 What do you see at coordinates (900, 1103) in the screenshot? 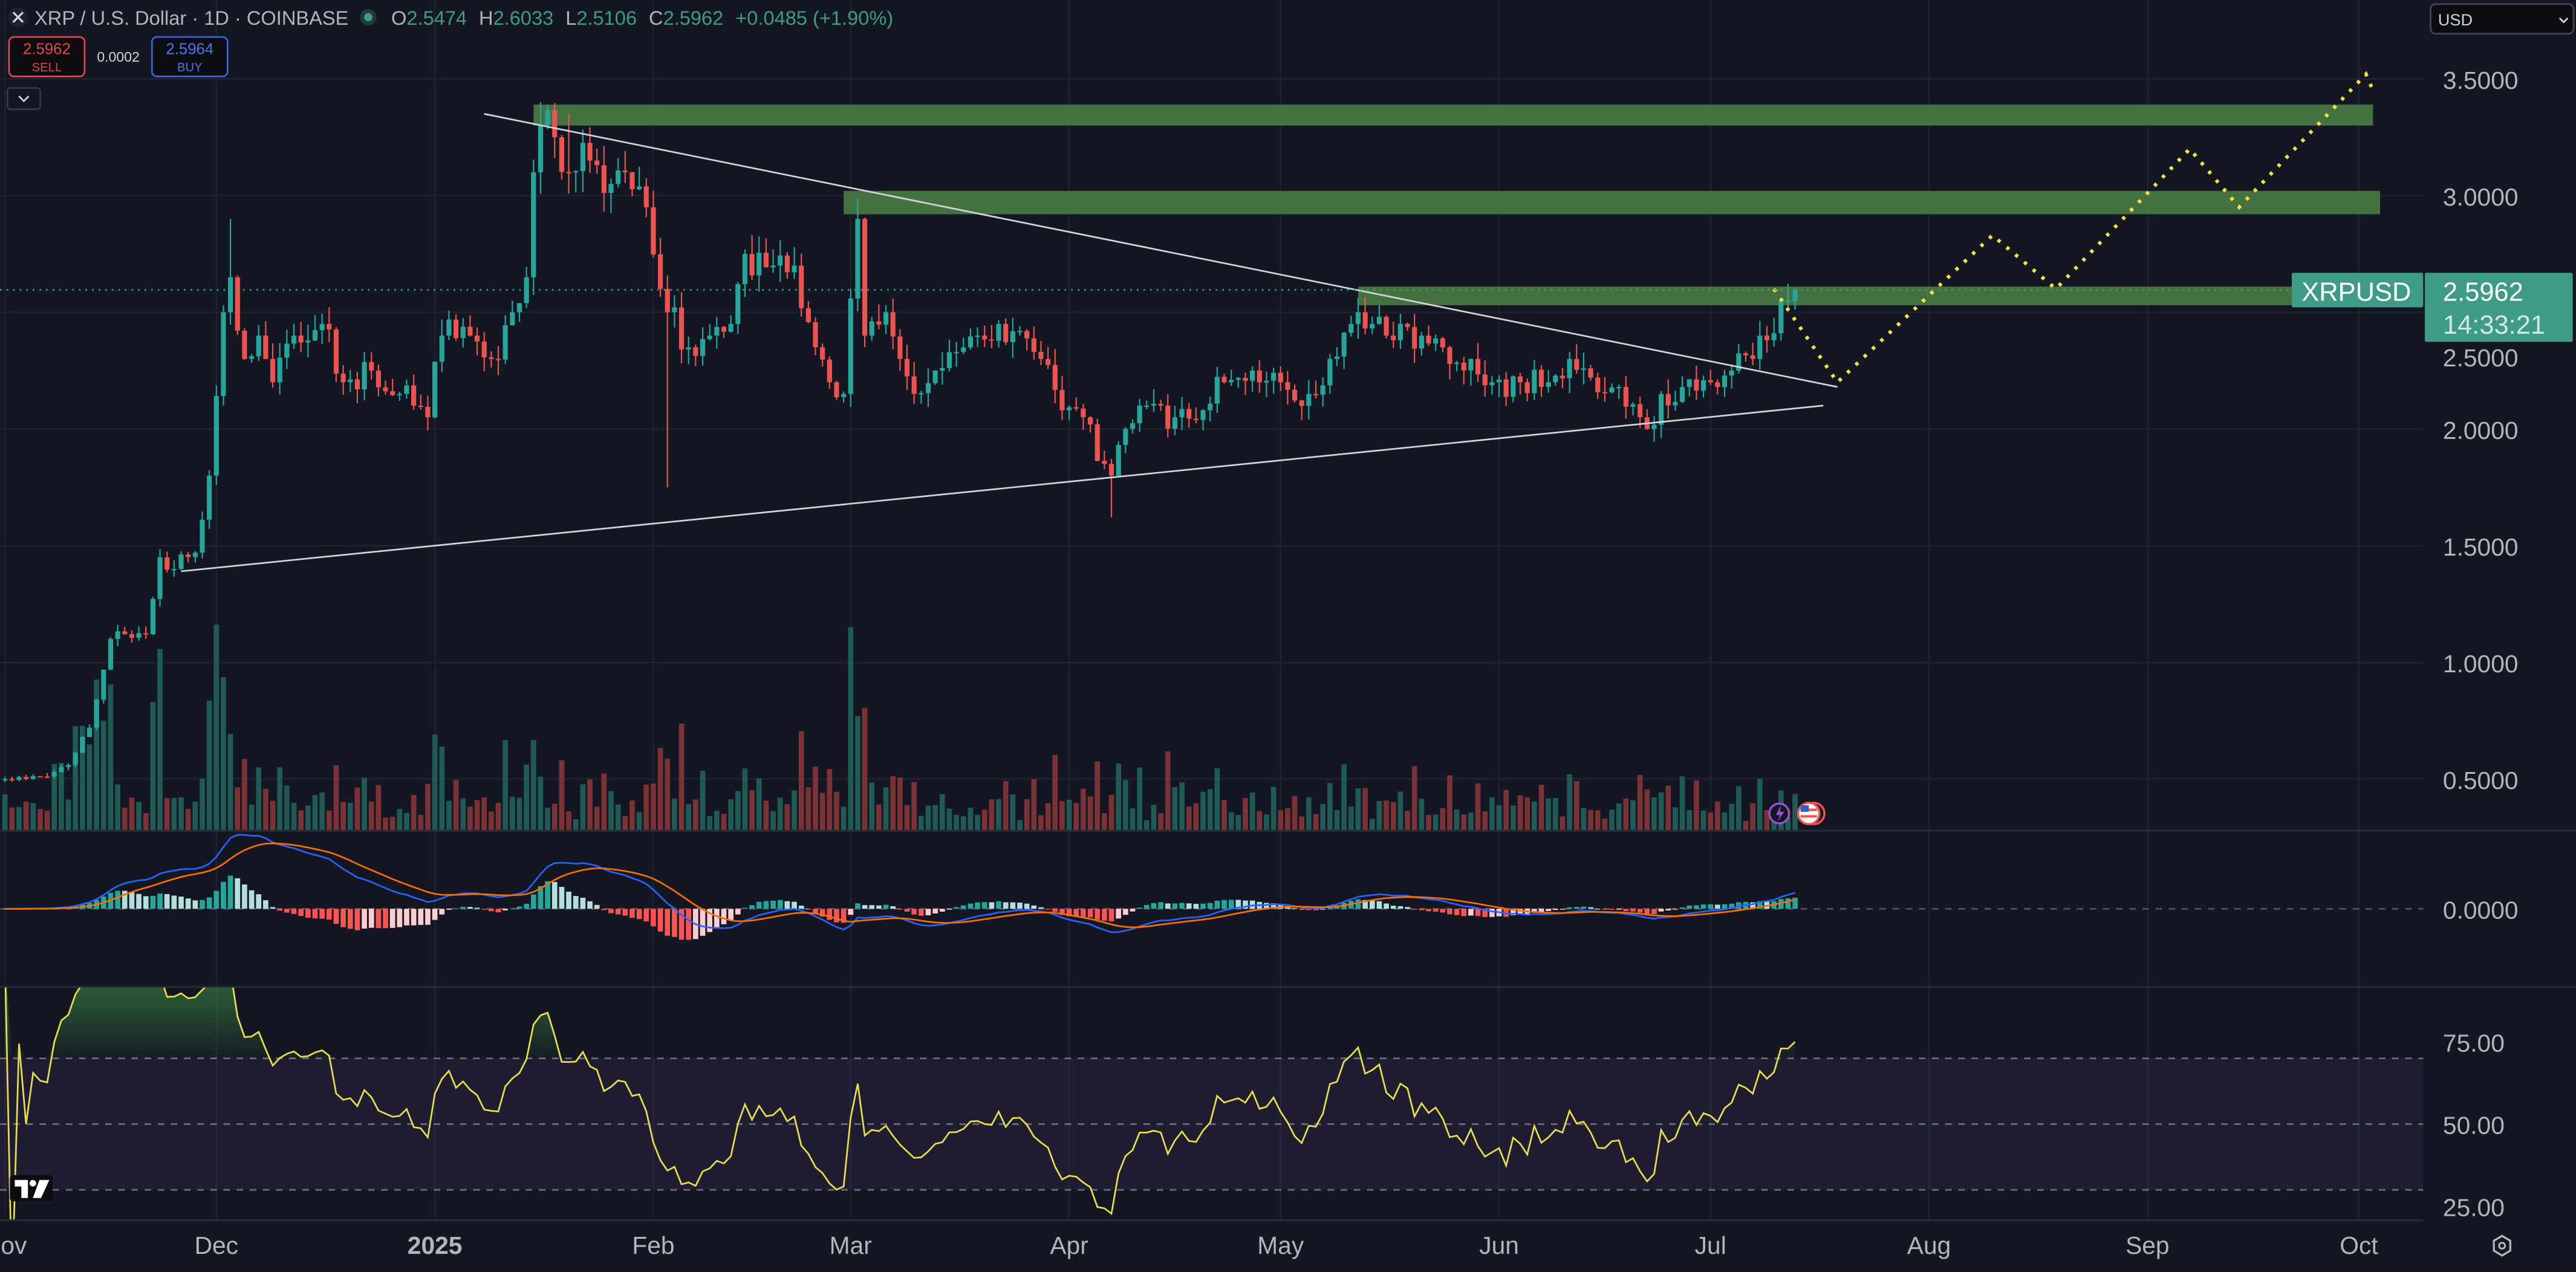
I see `rsi-line` at bounding box center [900, 1103].